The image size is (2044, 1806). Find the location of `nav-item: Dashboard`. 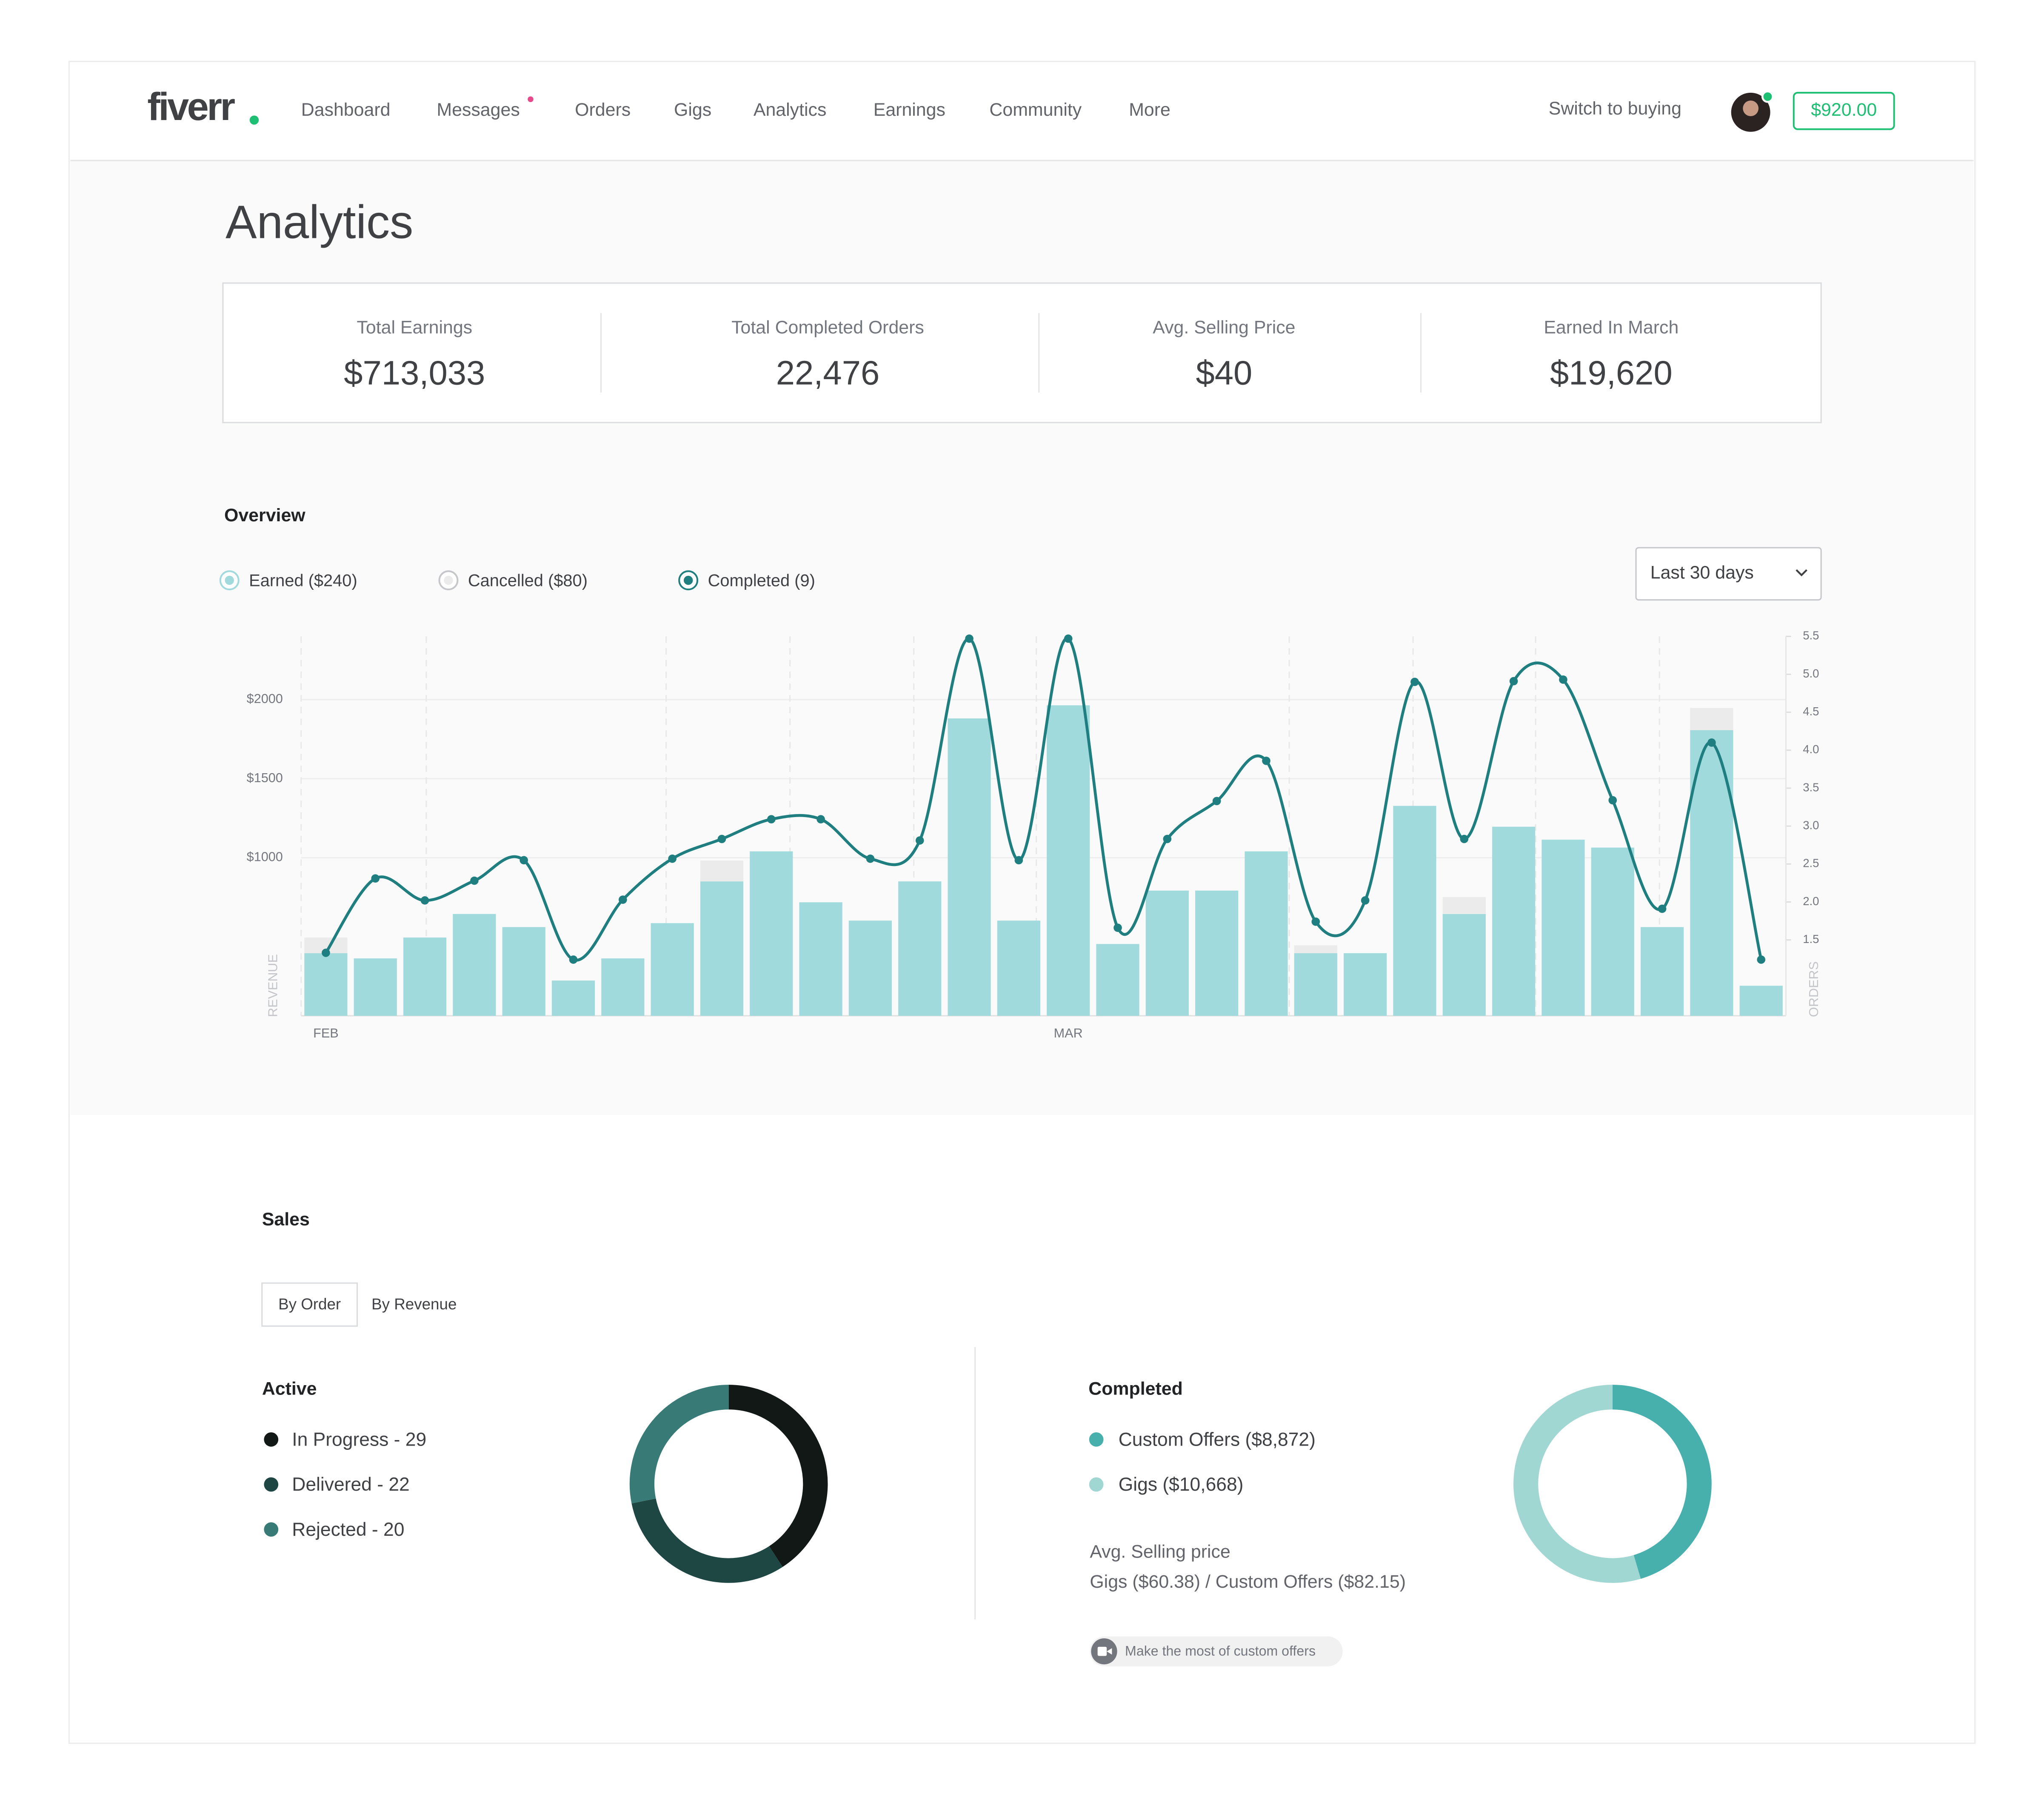

nav-item: Dashboard is located at coordinates (346, 110).